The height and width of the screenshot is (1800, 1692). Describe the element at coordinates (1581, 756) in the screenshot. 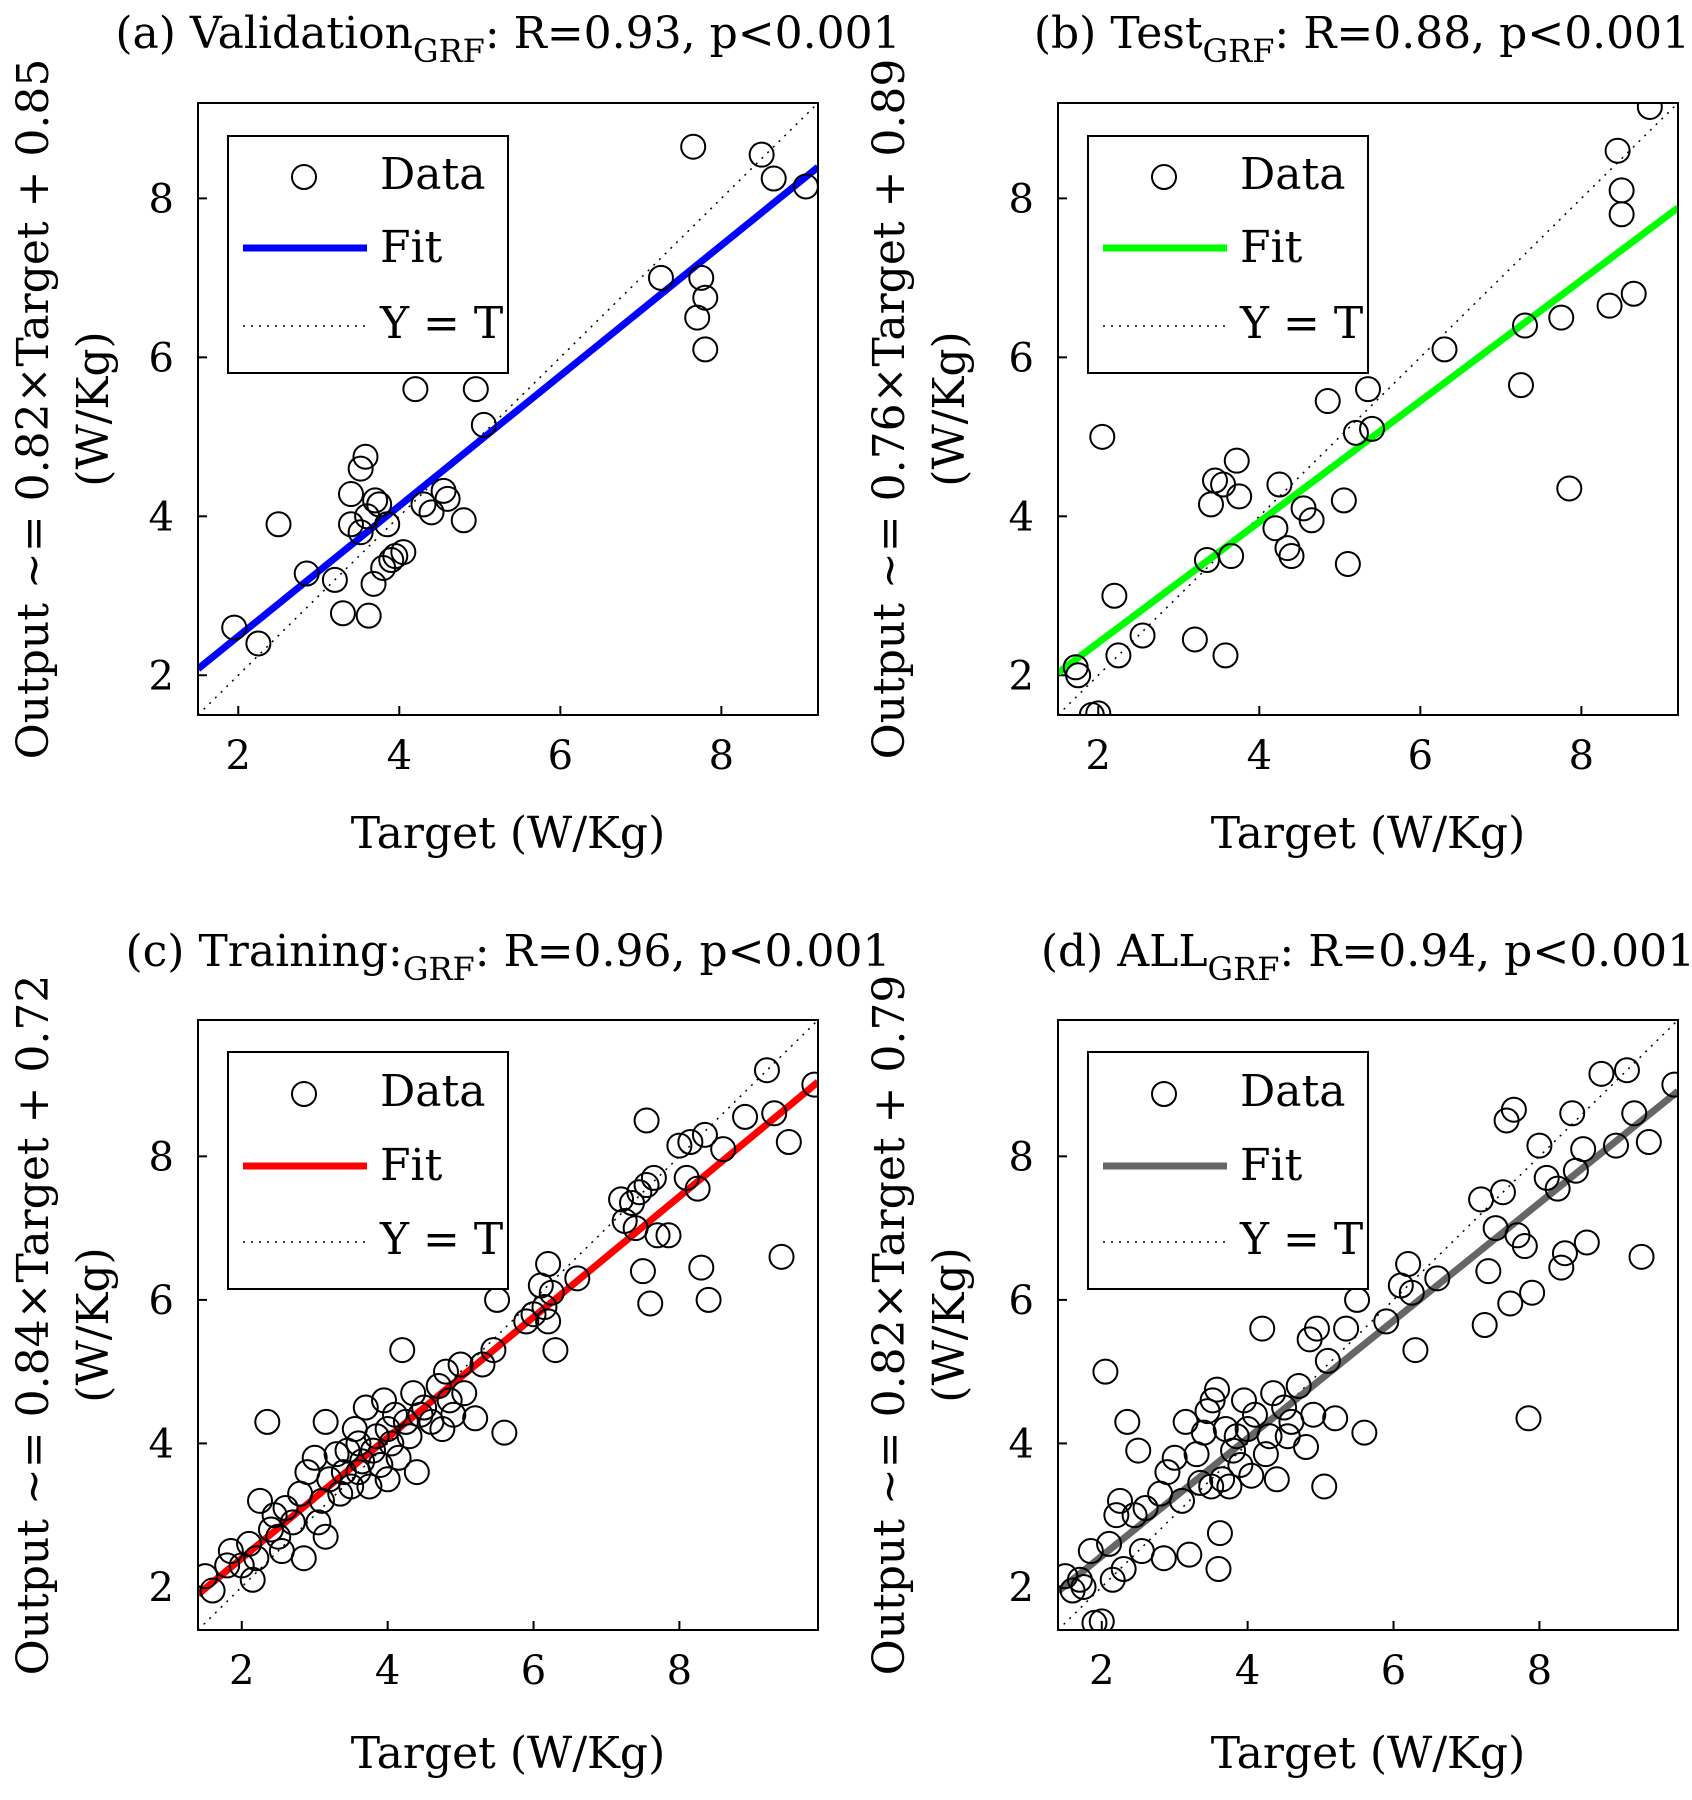

I see `panel-b-xtick-label: 8` at that location.